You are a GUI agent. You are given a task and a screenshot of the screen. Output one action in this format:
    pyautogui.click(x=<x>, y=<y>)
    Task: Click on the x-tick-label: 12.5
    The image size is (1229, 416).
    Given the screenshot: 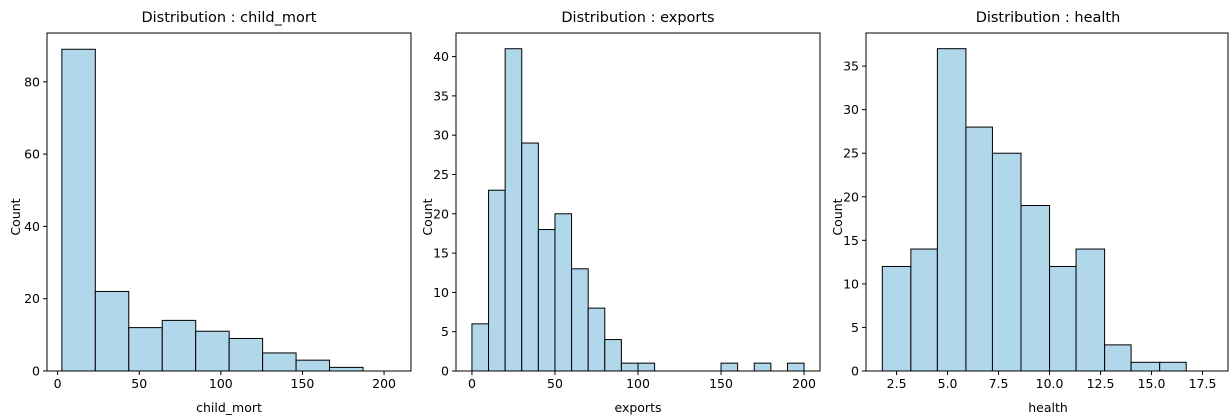 What is the action you would take?
    pyautogui.click(x=1101, y=383)
    